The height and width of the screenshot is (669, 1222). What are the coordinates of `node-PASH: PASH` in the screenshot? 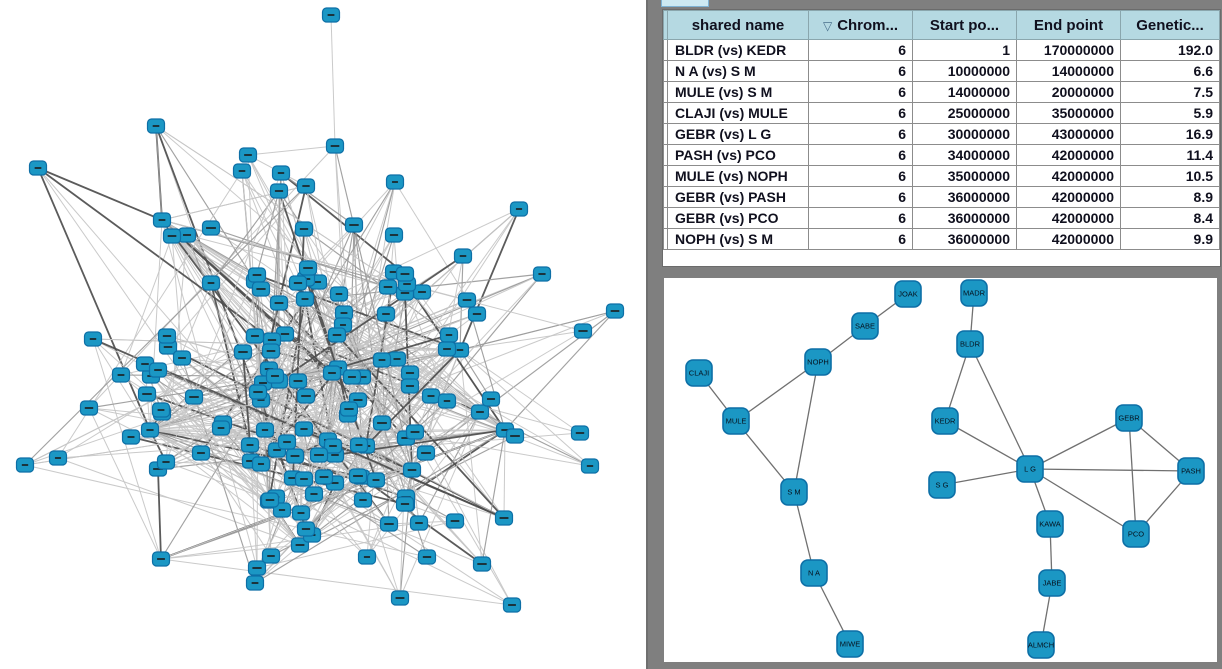 It's located at (1191, 471).